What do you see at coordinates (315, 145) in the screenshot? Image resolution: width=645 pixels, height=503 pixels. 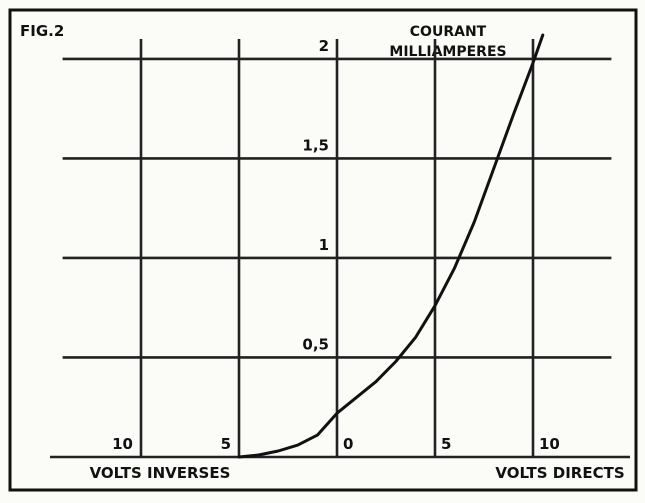 I see `y-tick-label: 1,5` at bounding box center [315, 145].